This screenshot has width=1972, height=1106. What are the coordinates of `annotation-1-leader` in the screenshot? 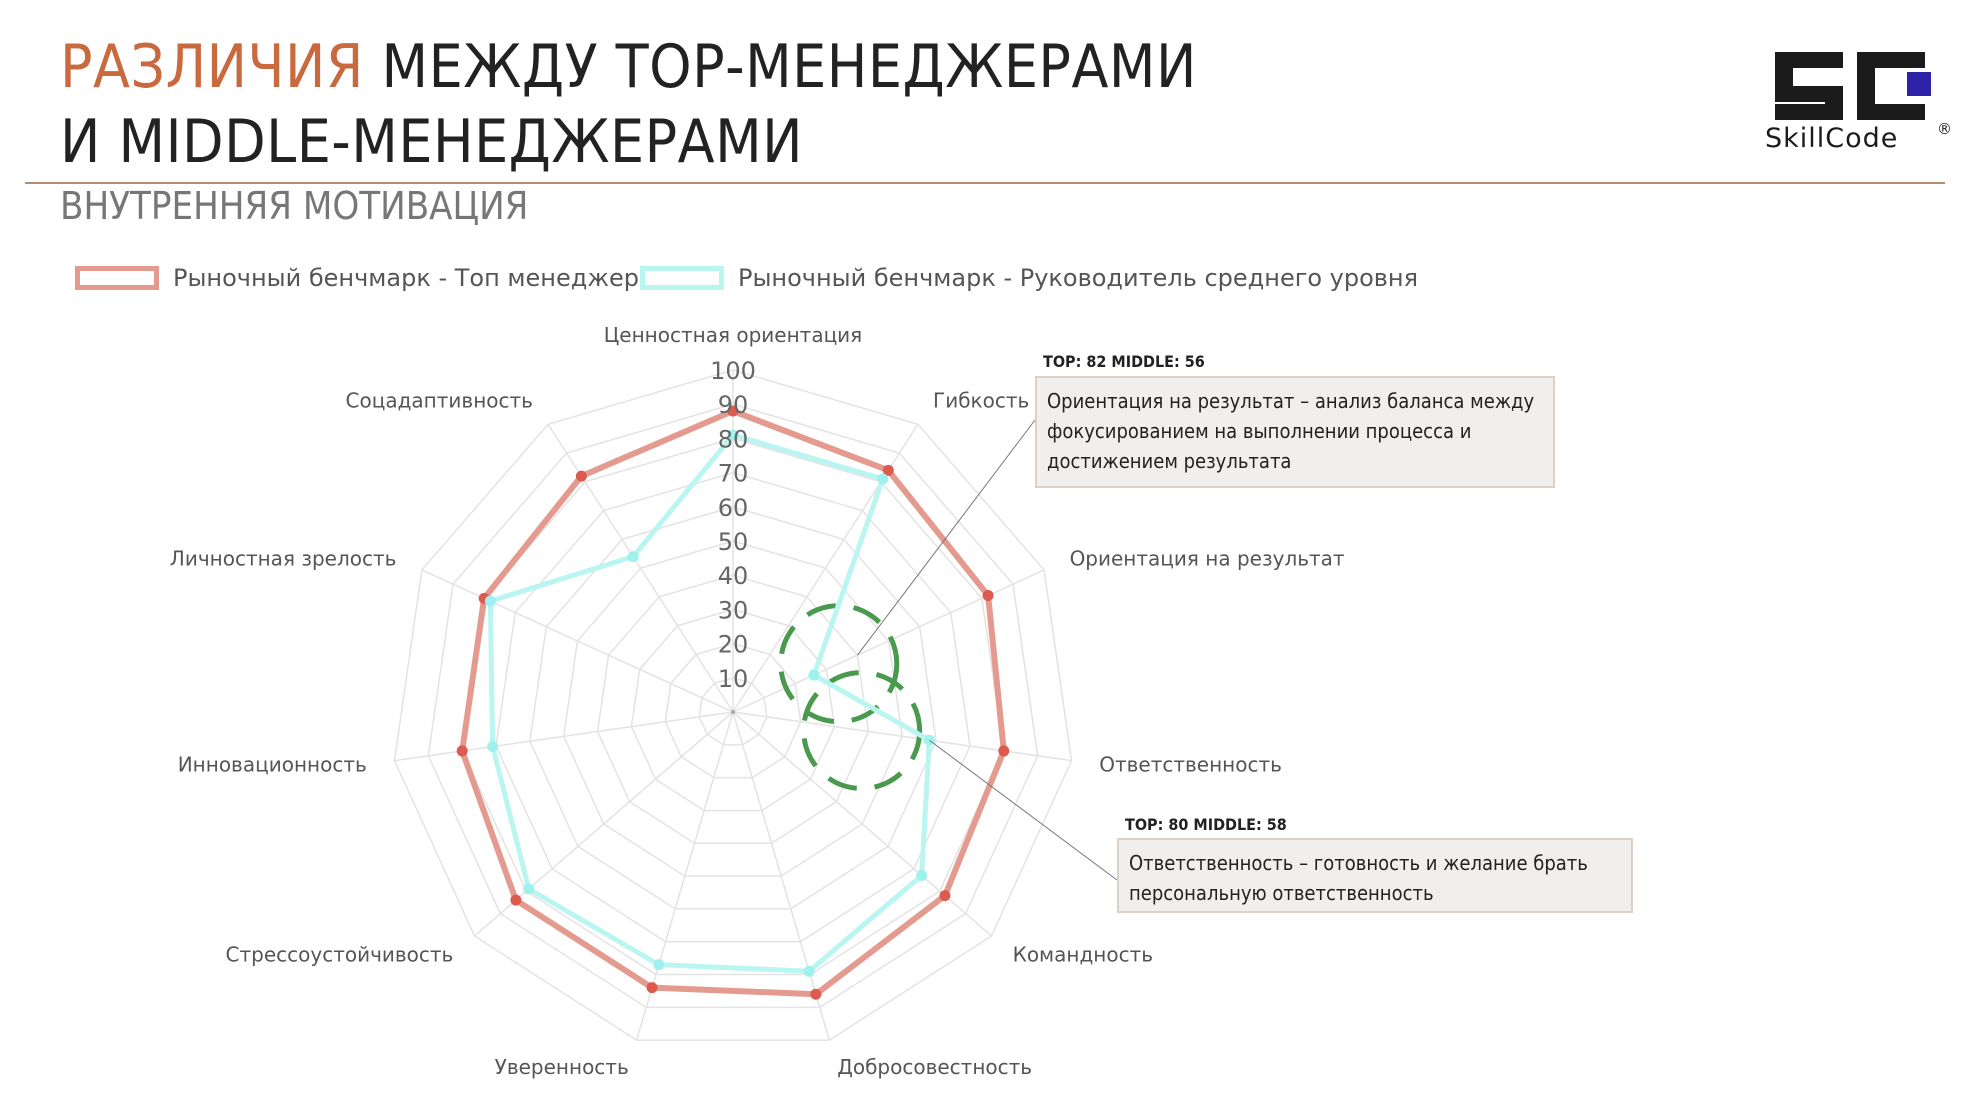 It's located at (946, 537).